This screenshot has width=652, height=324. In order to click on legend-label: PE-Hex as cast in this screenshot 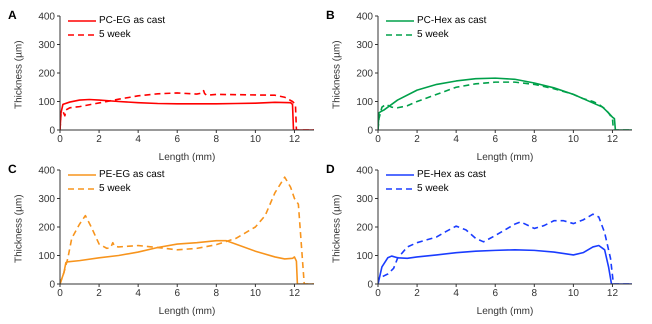, I will do `click(451, 175)`.